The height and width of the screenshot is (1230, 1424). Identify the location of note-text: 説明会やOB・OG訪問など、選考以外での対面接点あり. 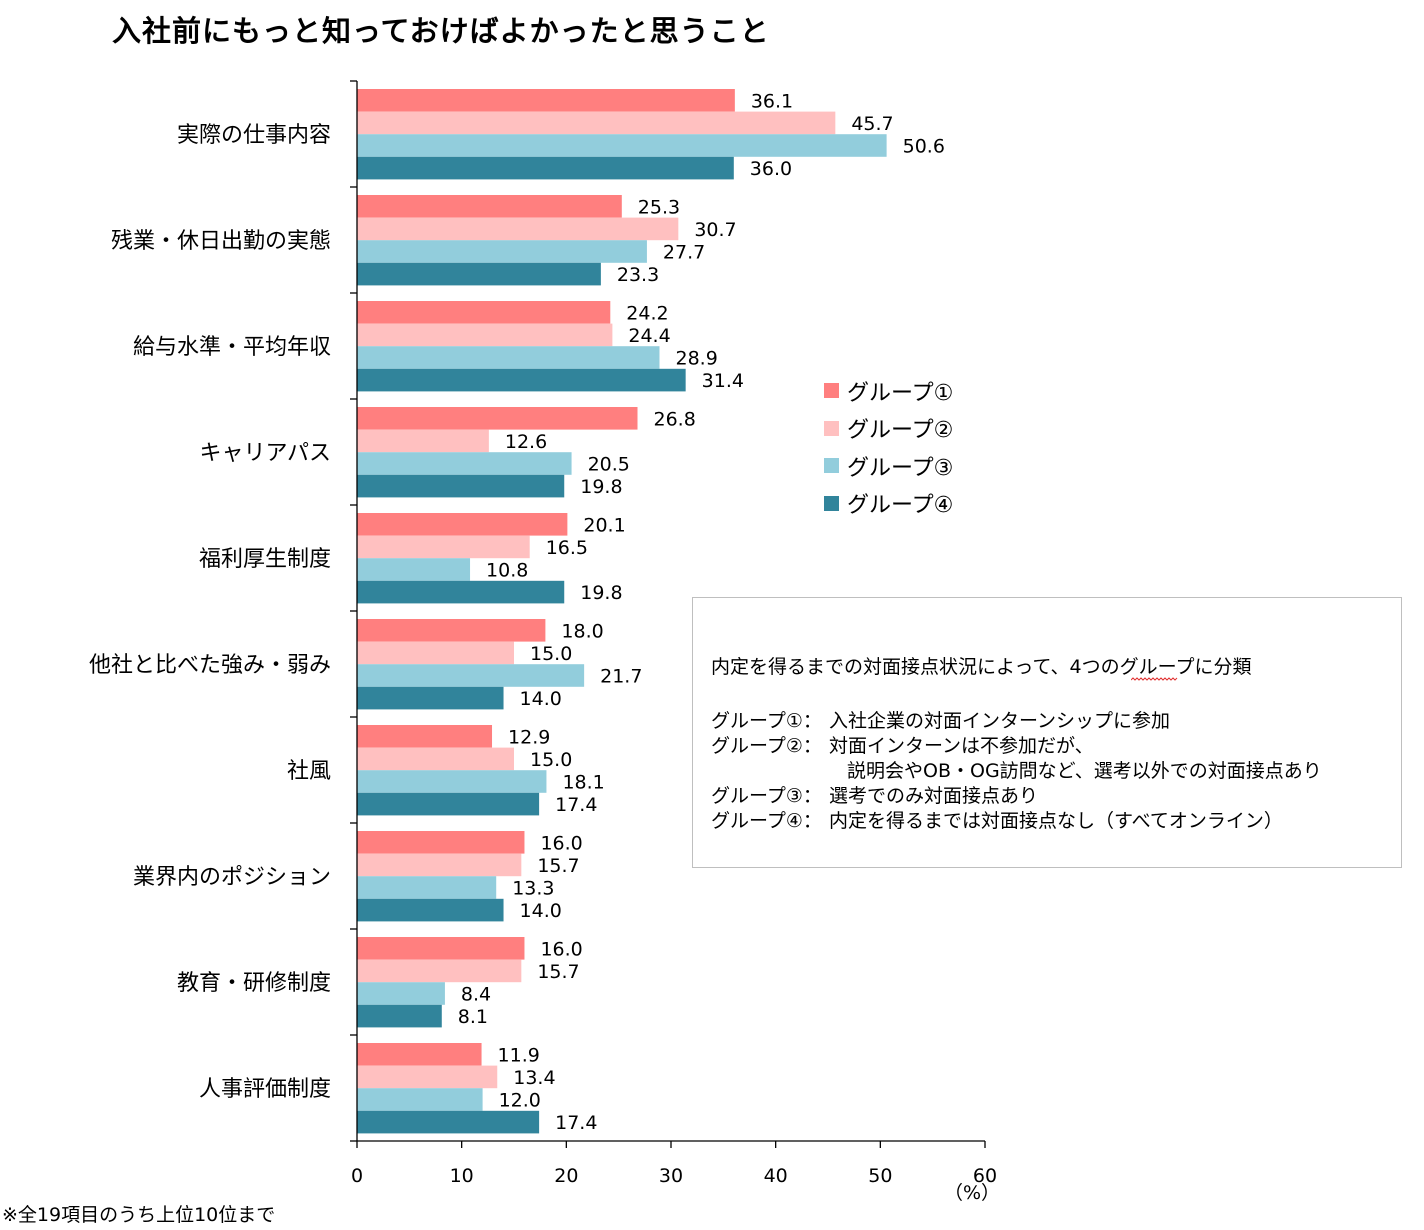
(1084, 771).